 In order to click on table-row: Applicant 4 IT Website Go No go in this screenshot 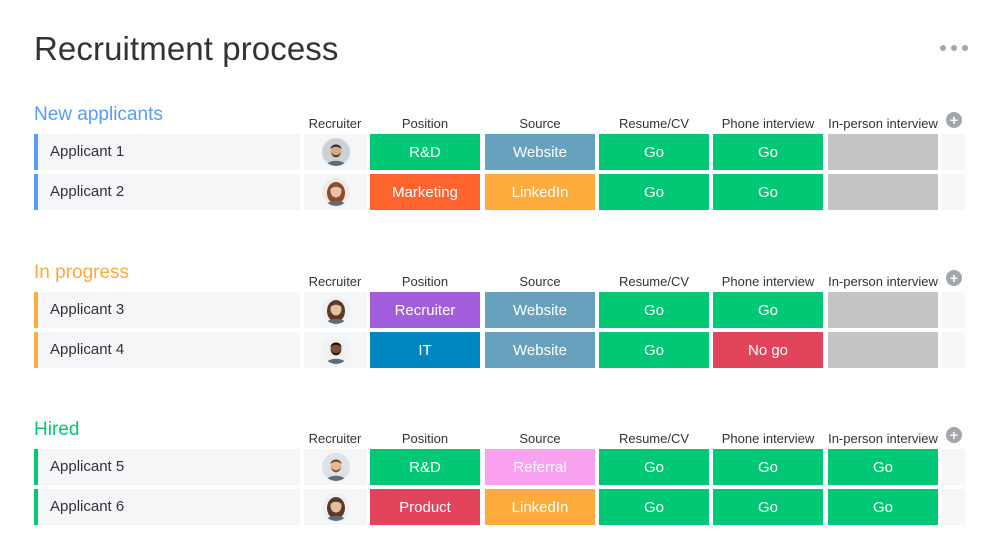, I will do `click(500, 350)`.